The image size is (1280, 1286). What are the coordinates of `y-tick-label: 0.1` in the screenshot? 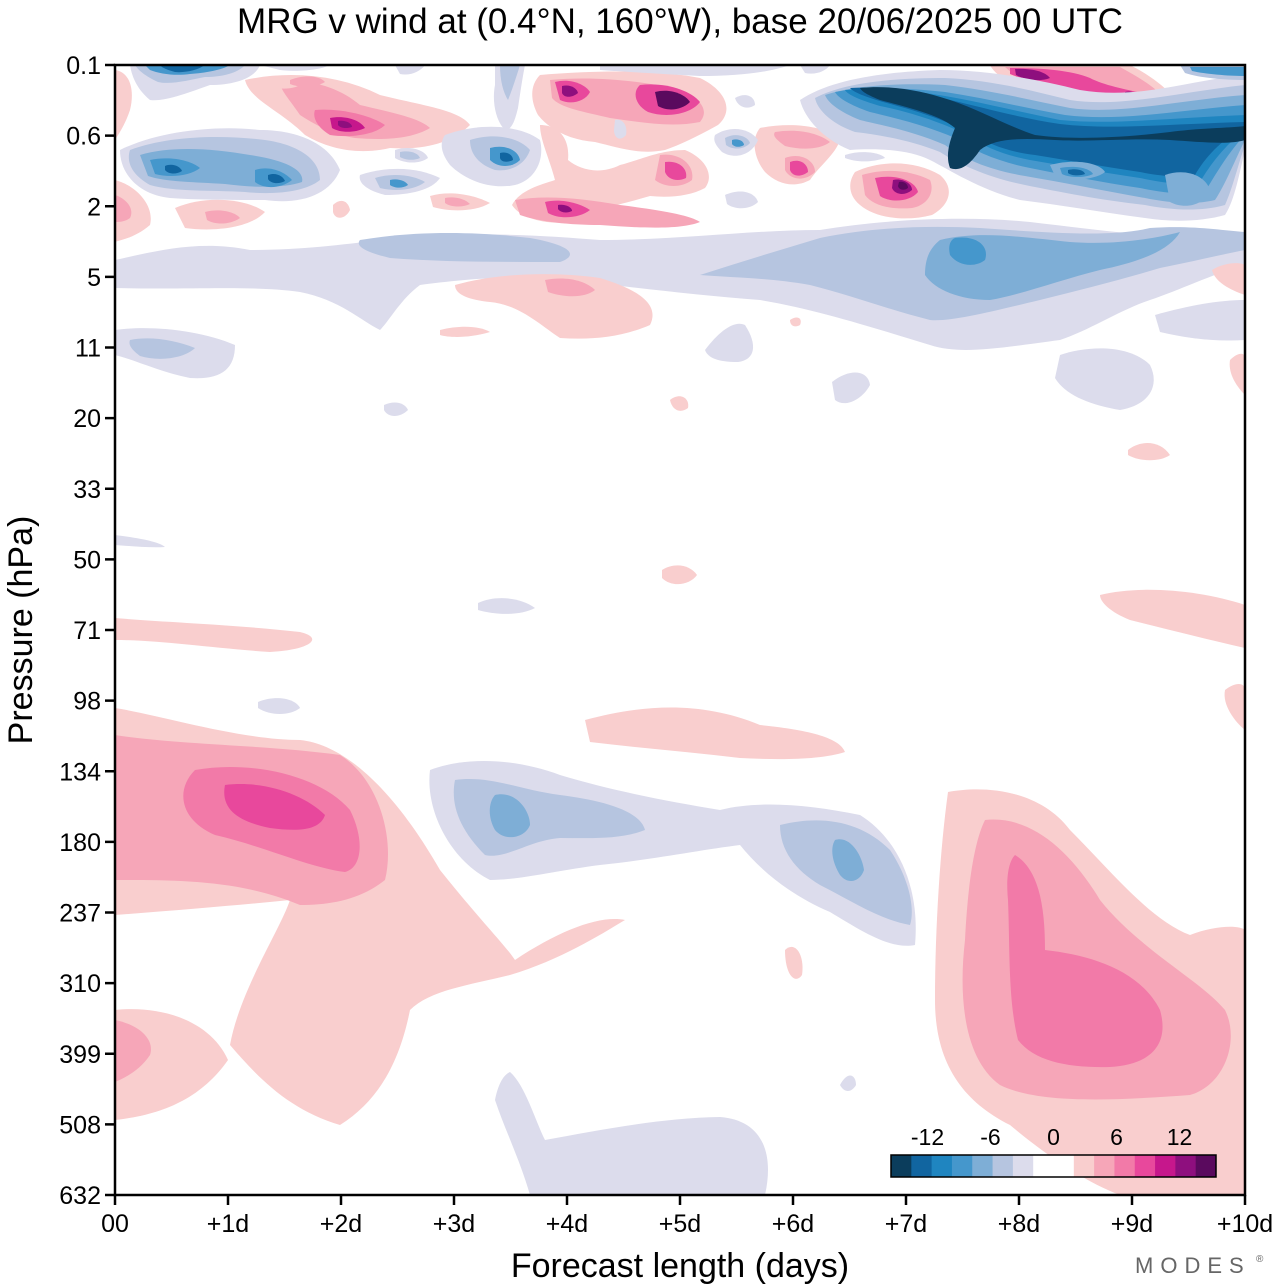 It's located at (83, 66).